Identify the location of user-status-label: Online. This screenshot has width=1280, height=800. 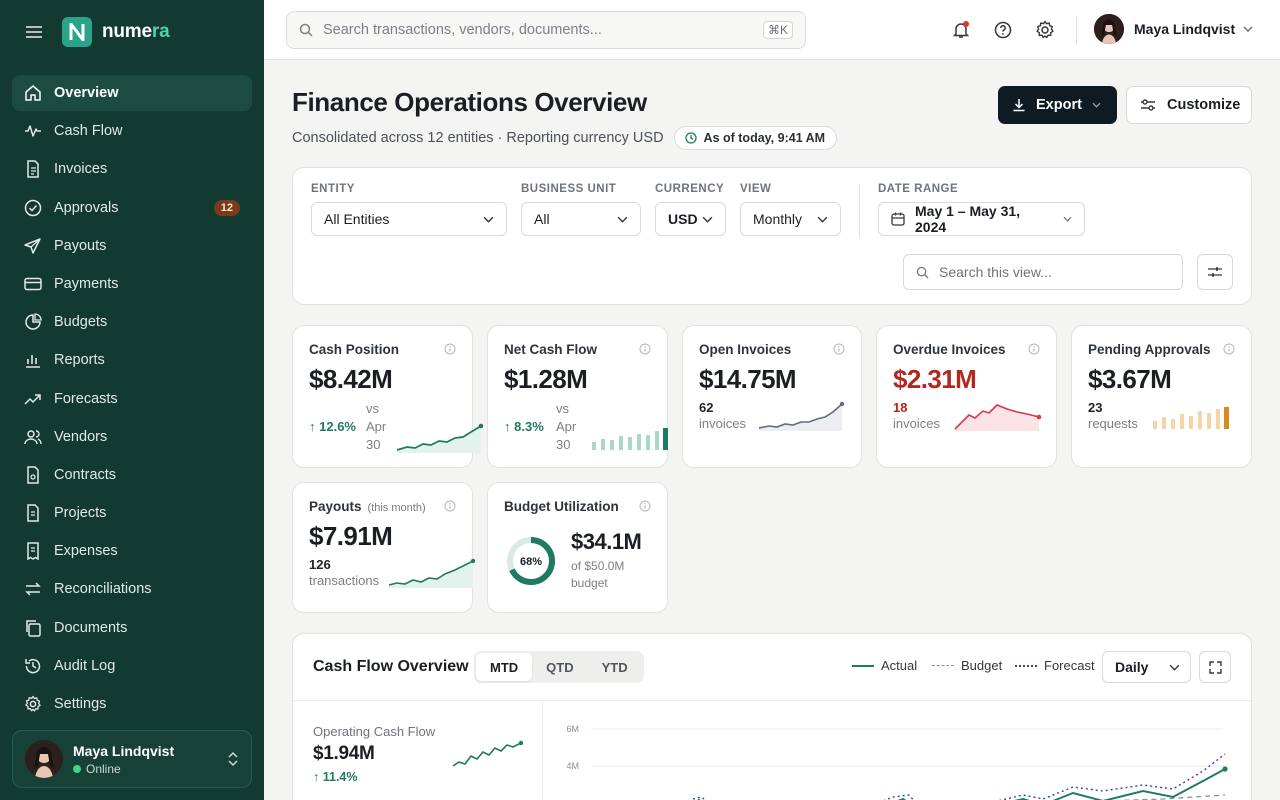
(103, 768).